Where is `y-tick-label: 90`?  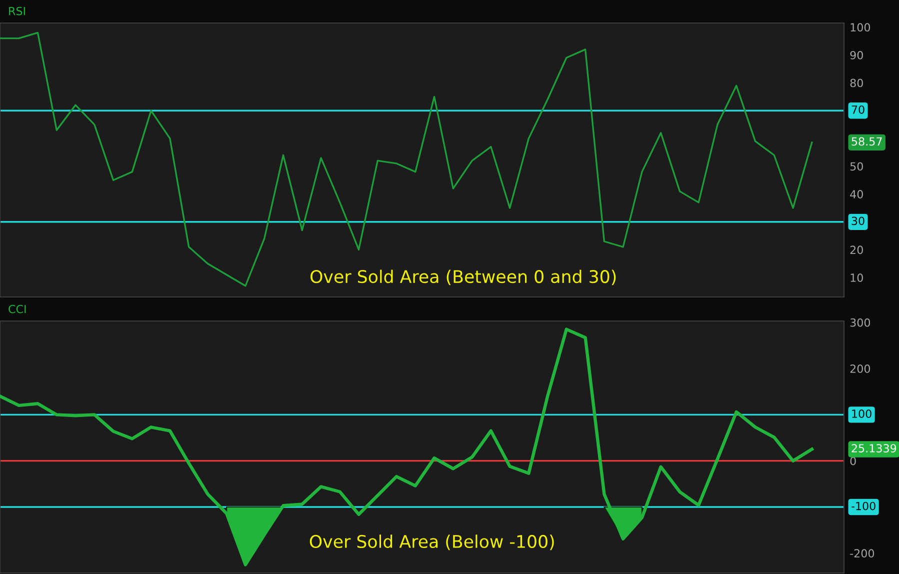
y-tick-label: 90 is located at coordinates (856, 55).